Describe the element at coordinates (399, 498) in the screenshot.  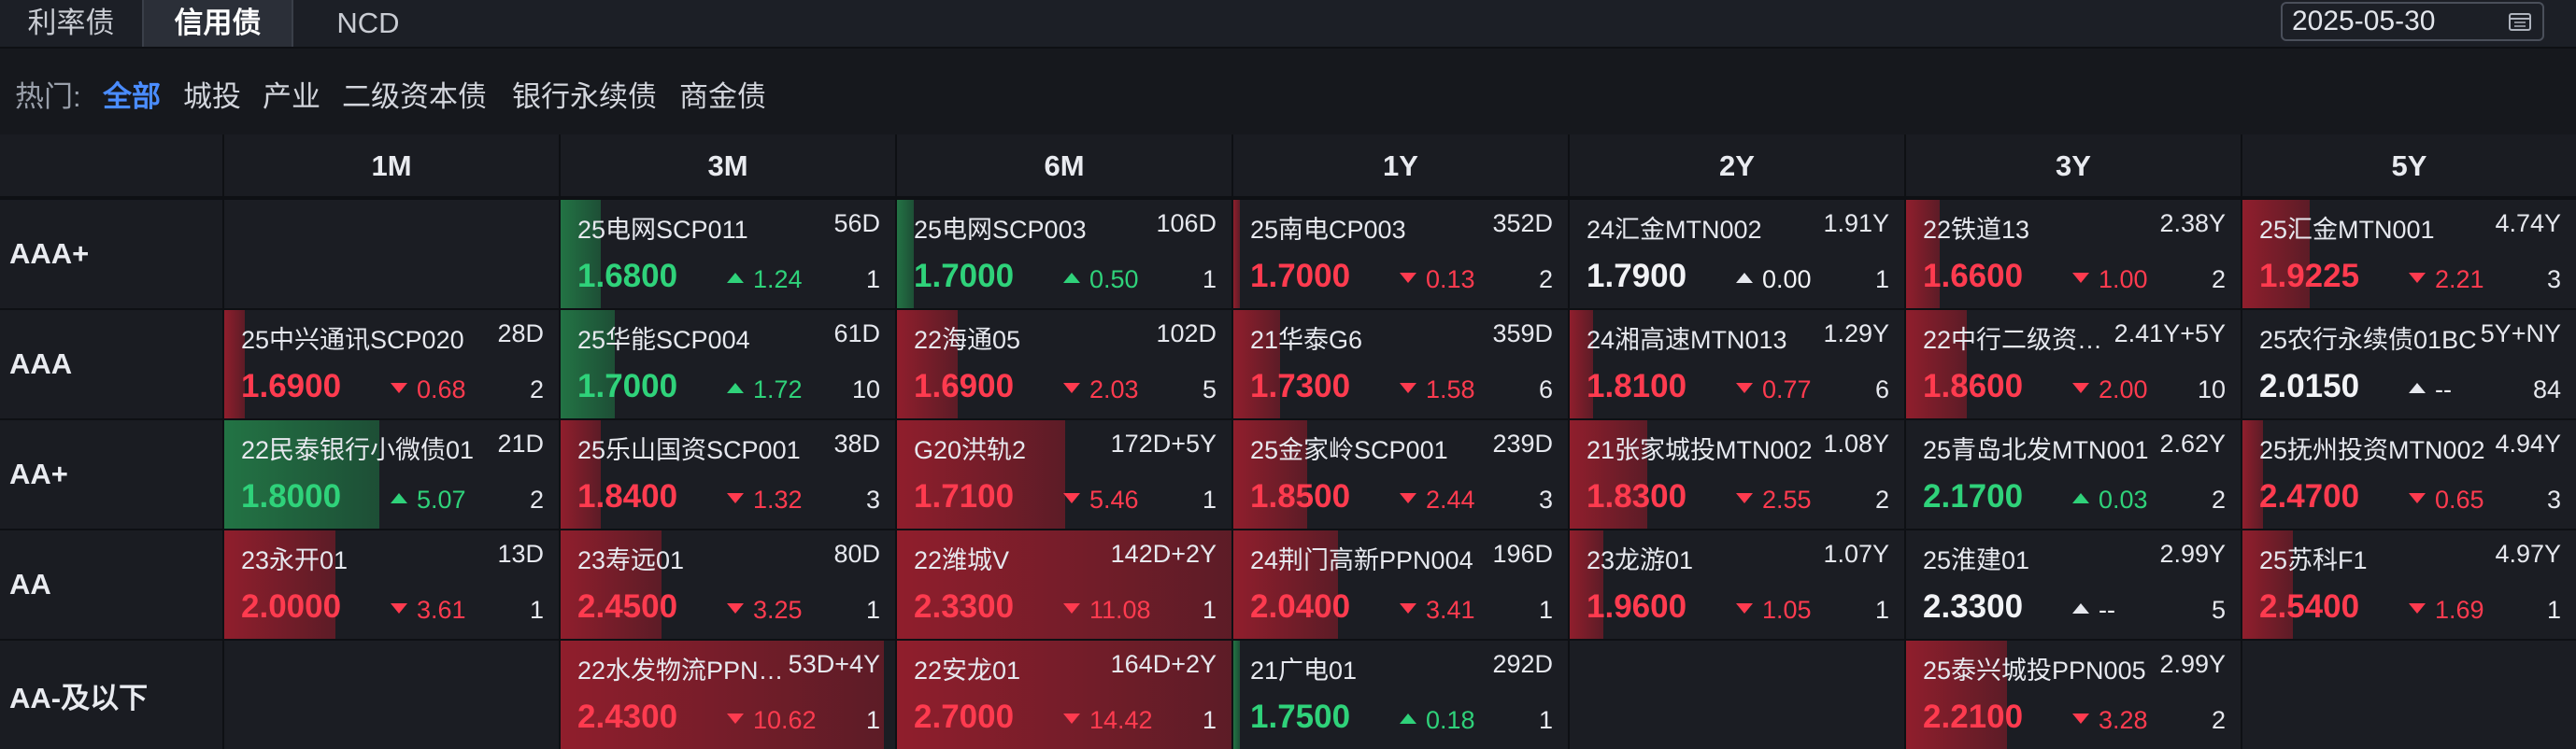
I see `arrow-up-icon` at that location.